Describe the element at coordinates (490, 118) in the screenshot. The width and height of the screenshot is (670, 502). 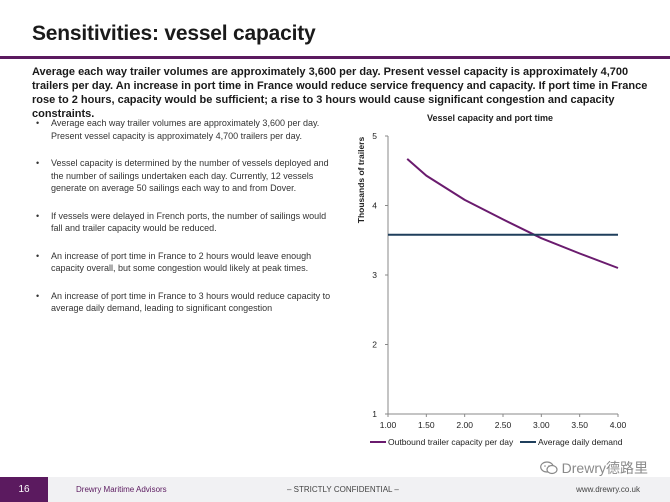
I see `chart-title: Vessel capacity and port time` at that location.